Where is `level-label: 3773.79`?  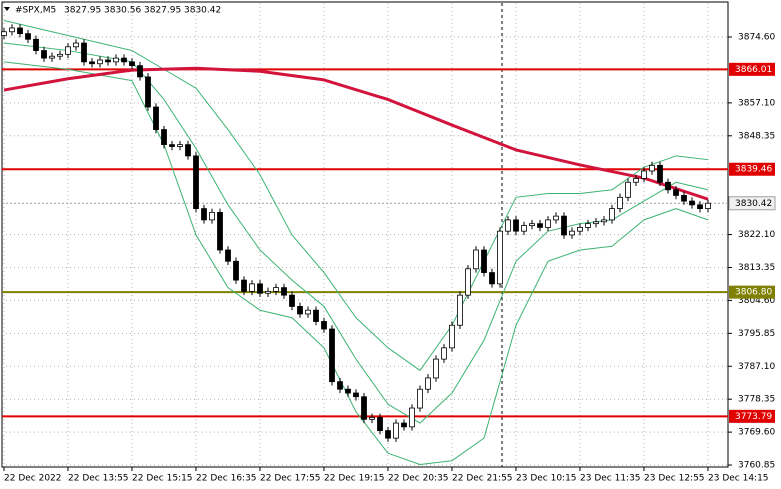
level-label: 3773.79 is located at coordinates (753, 417).